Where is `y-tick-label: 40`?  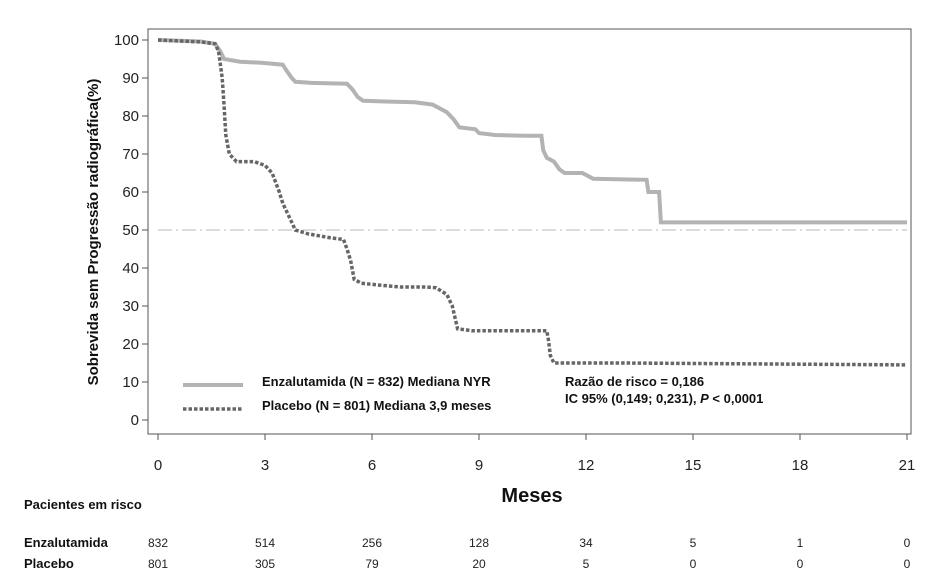
y-tick-label: 40 is located at coordinates (130, 268).